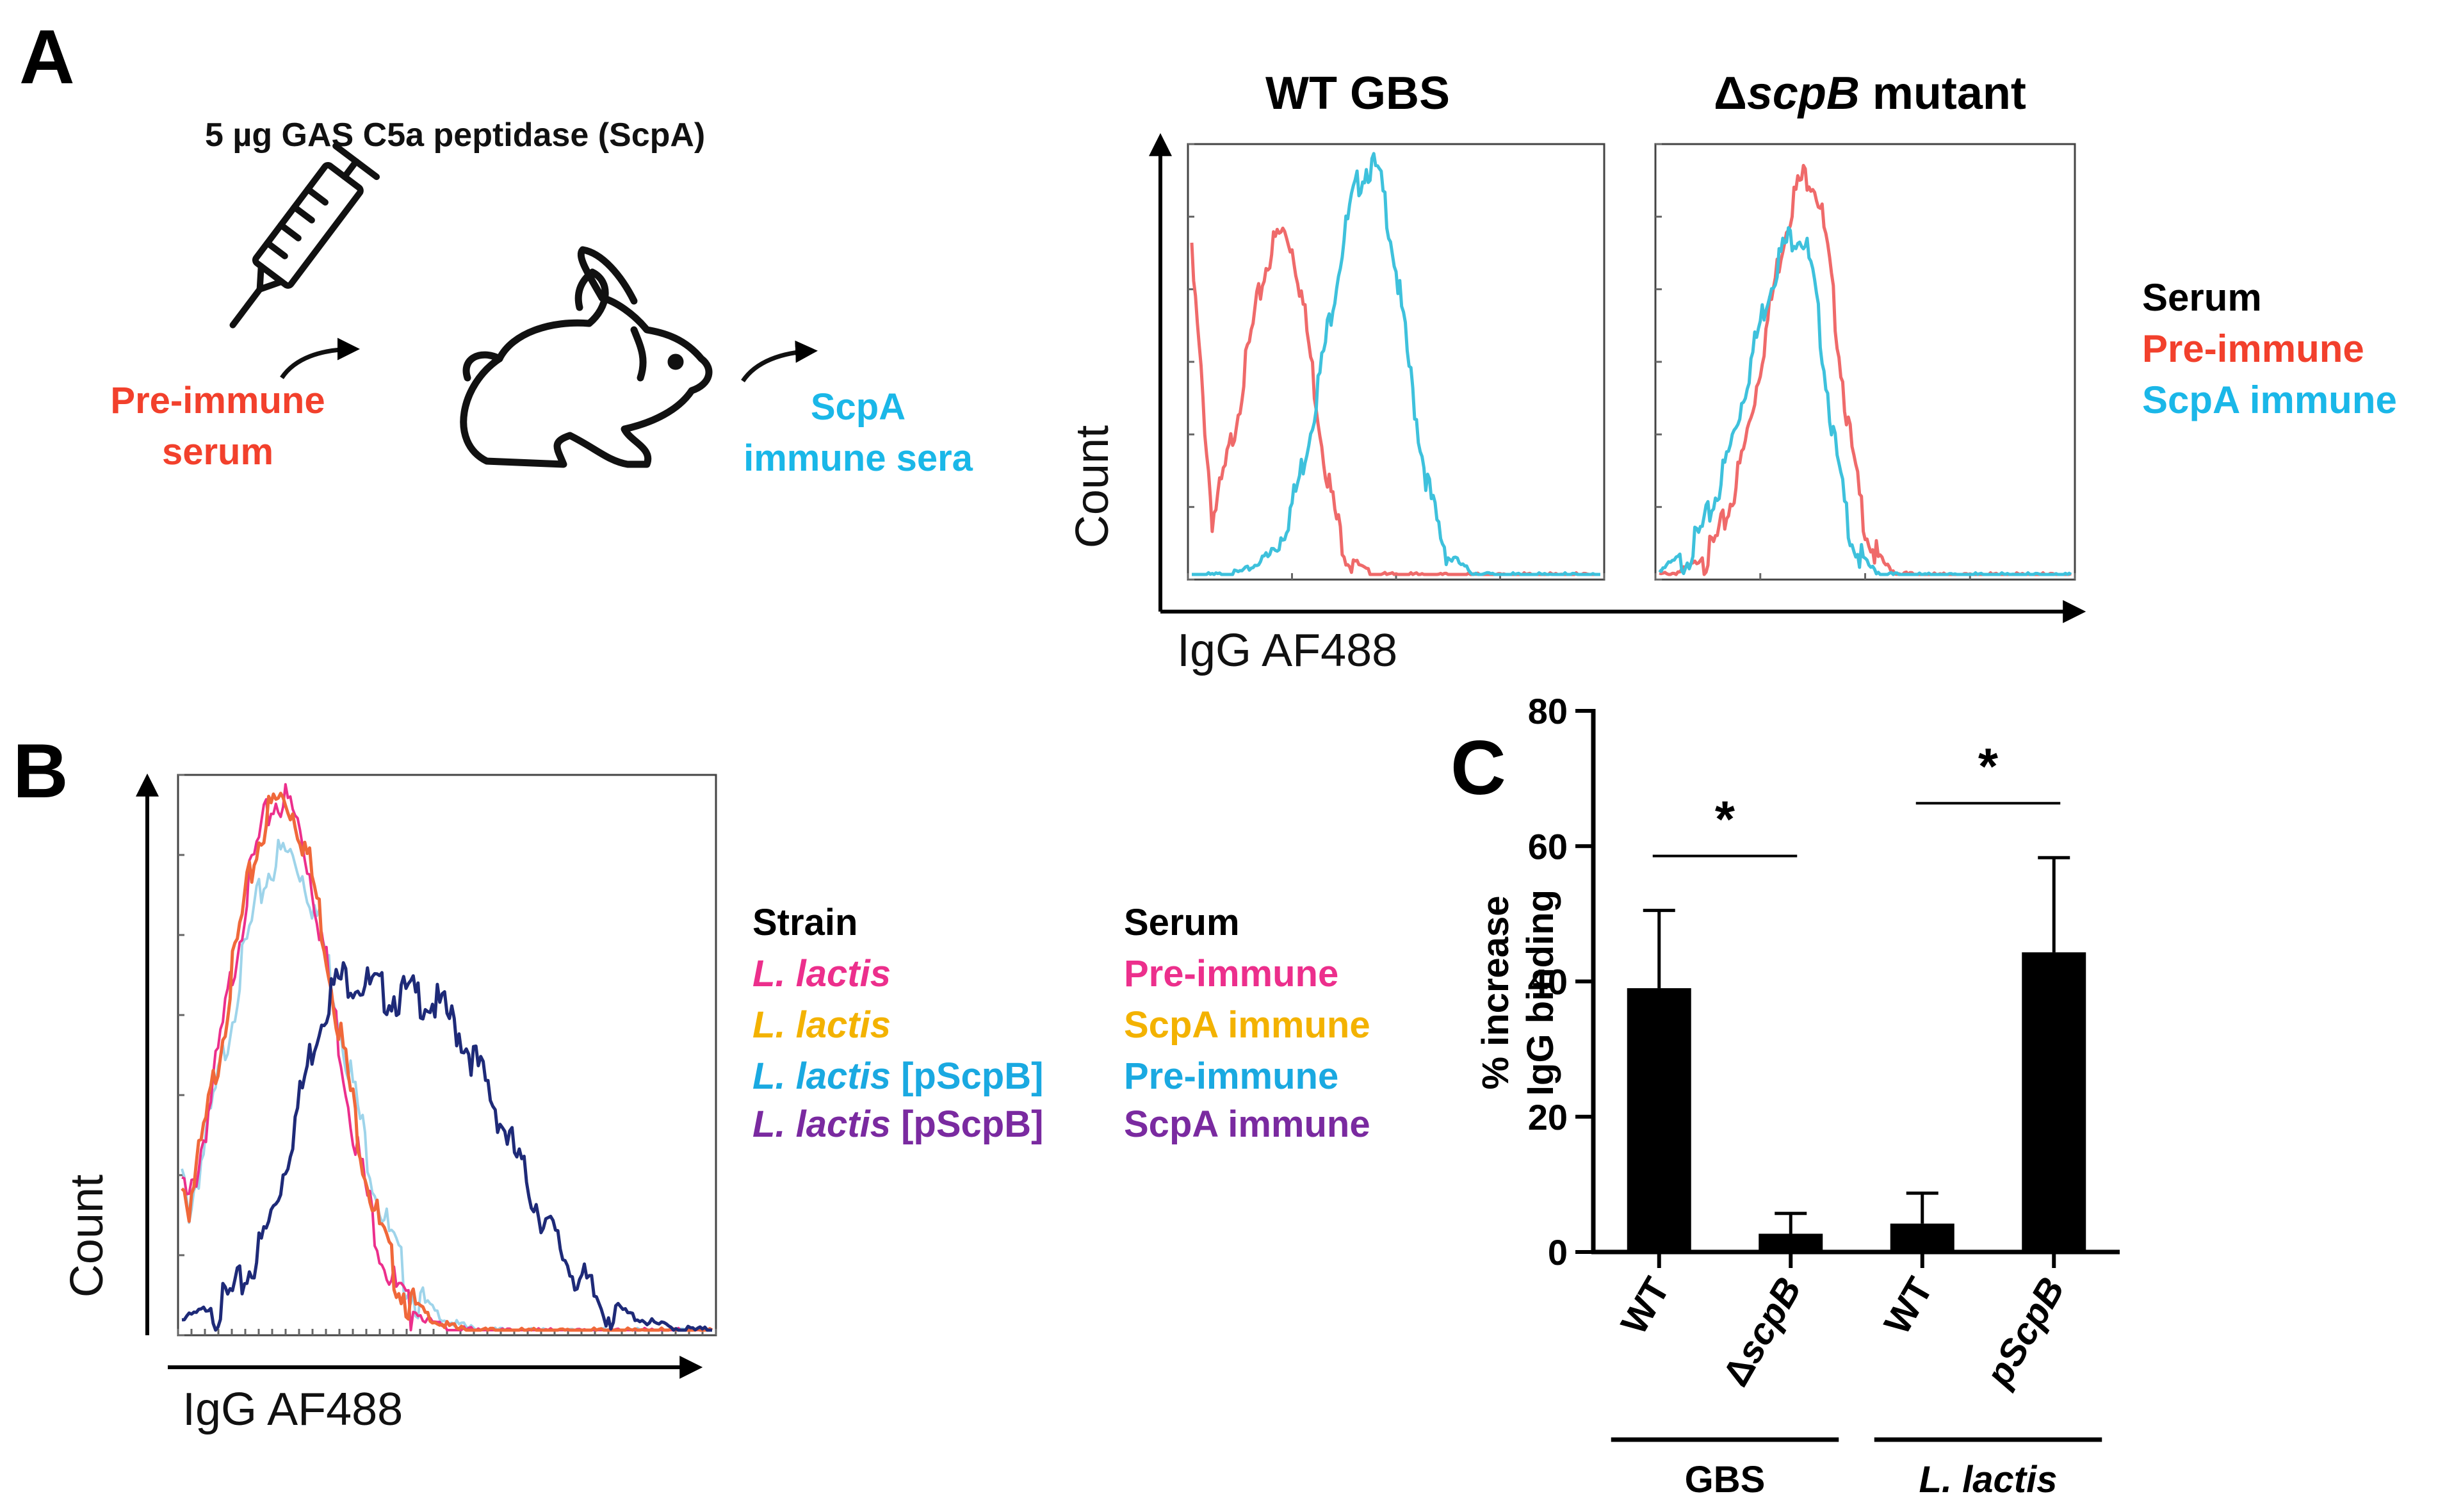  I want to click on x-tick-label: ΔscpB, so click(1761, 1332).